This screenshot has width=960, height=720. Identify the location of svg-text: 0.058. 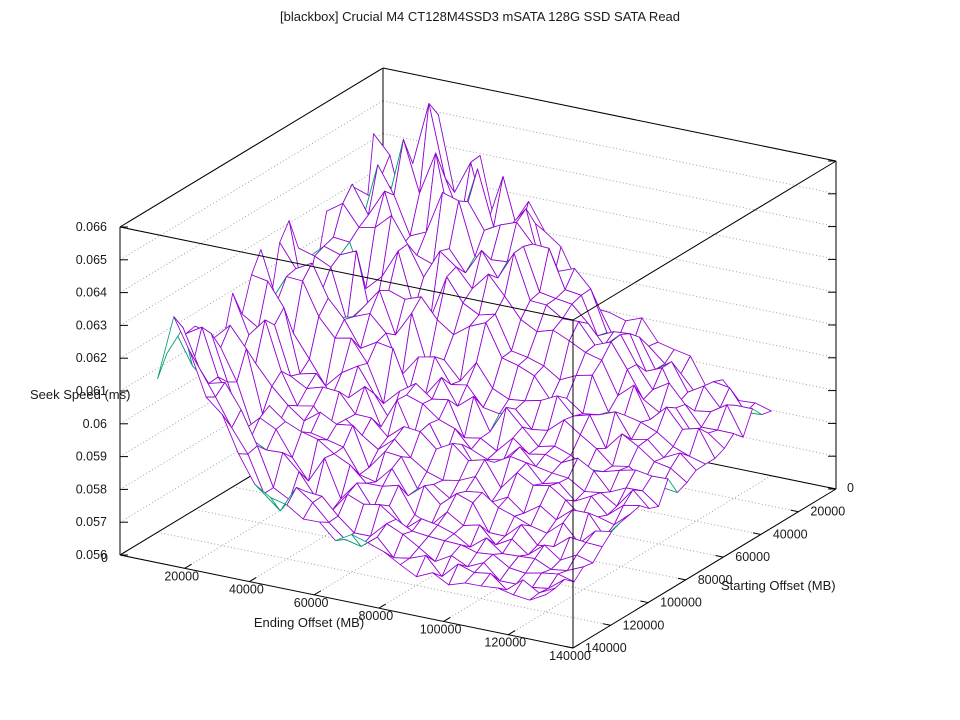
(91, 489).